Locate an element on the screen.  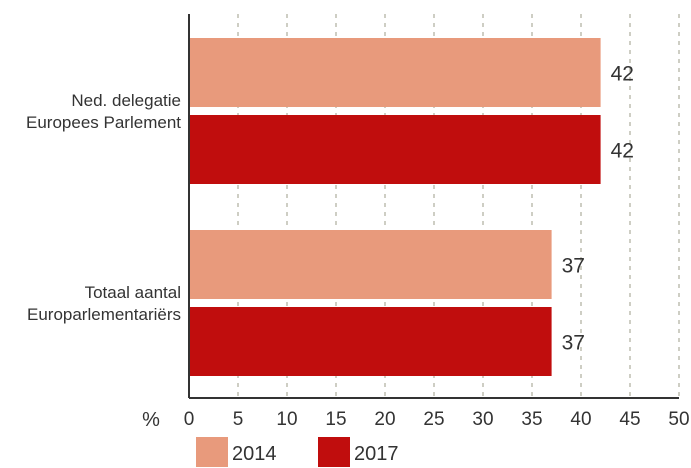
category-label-totaal-aantal-europarlementari-rs: Totaal aantal Europarlementariërs is located at coordinates (104, 303).